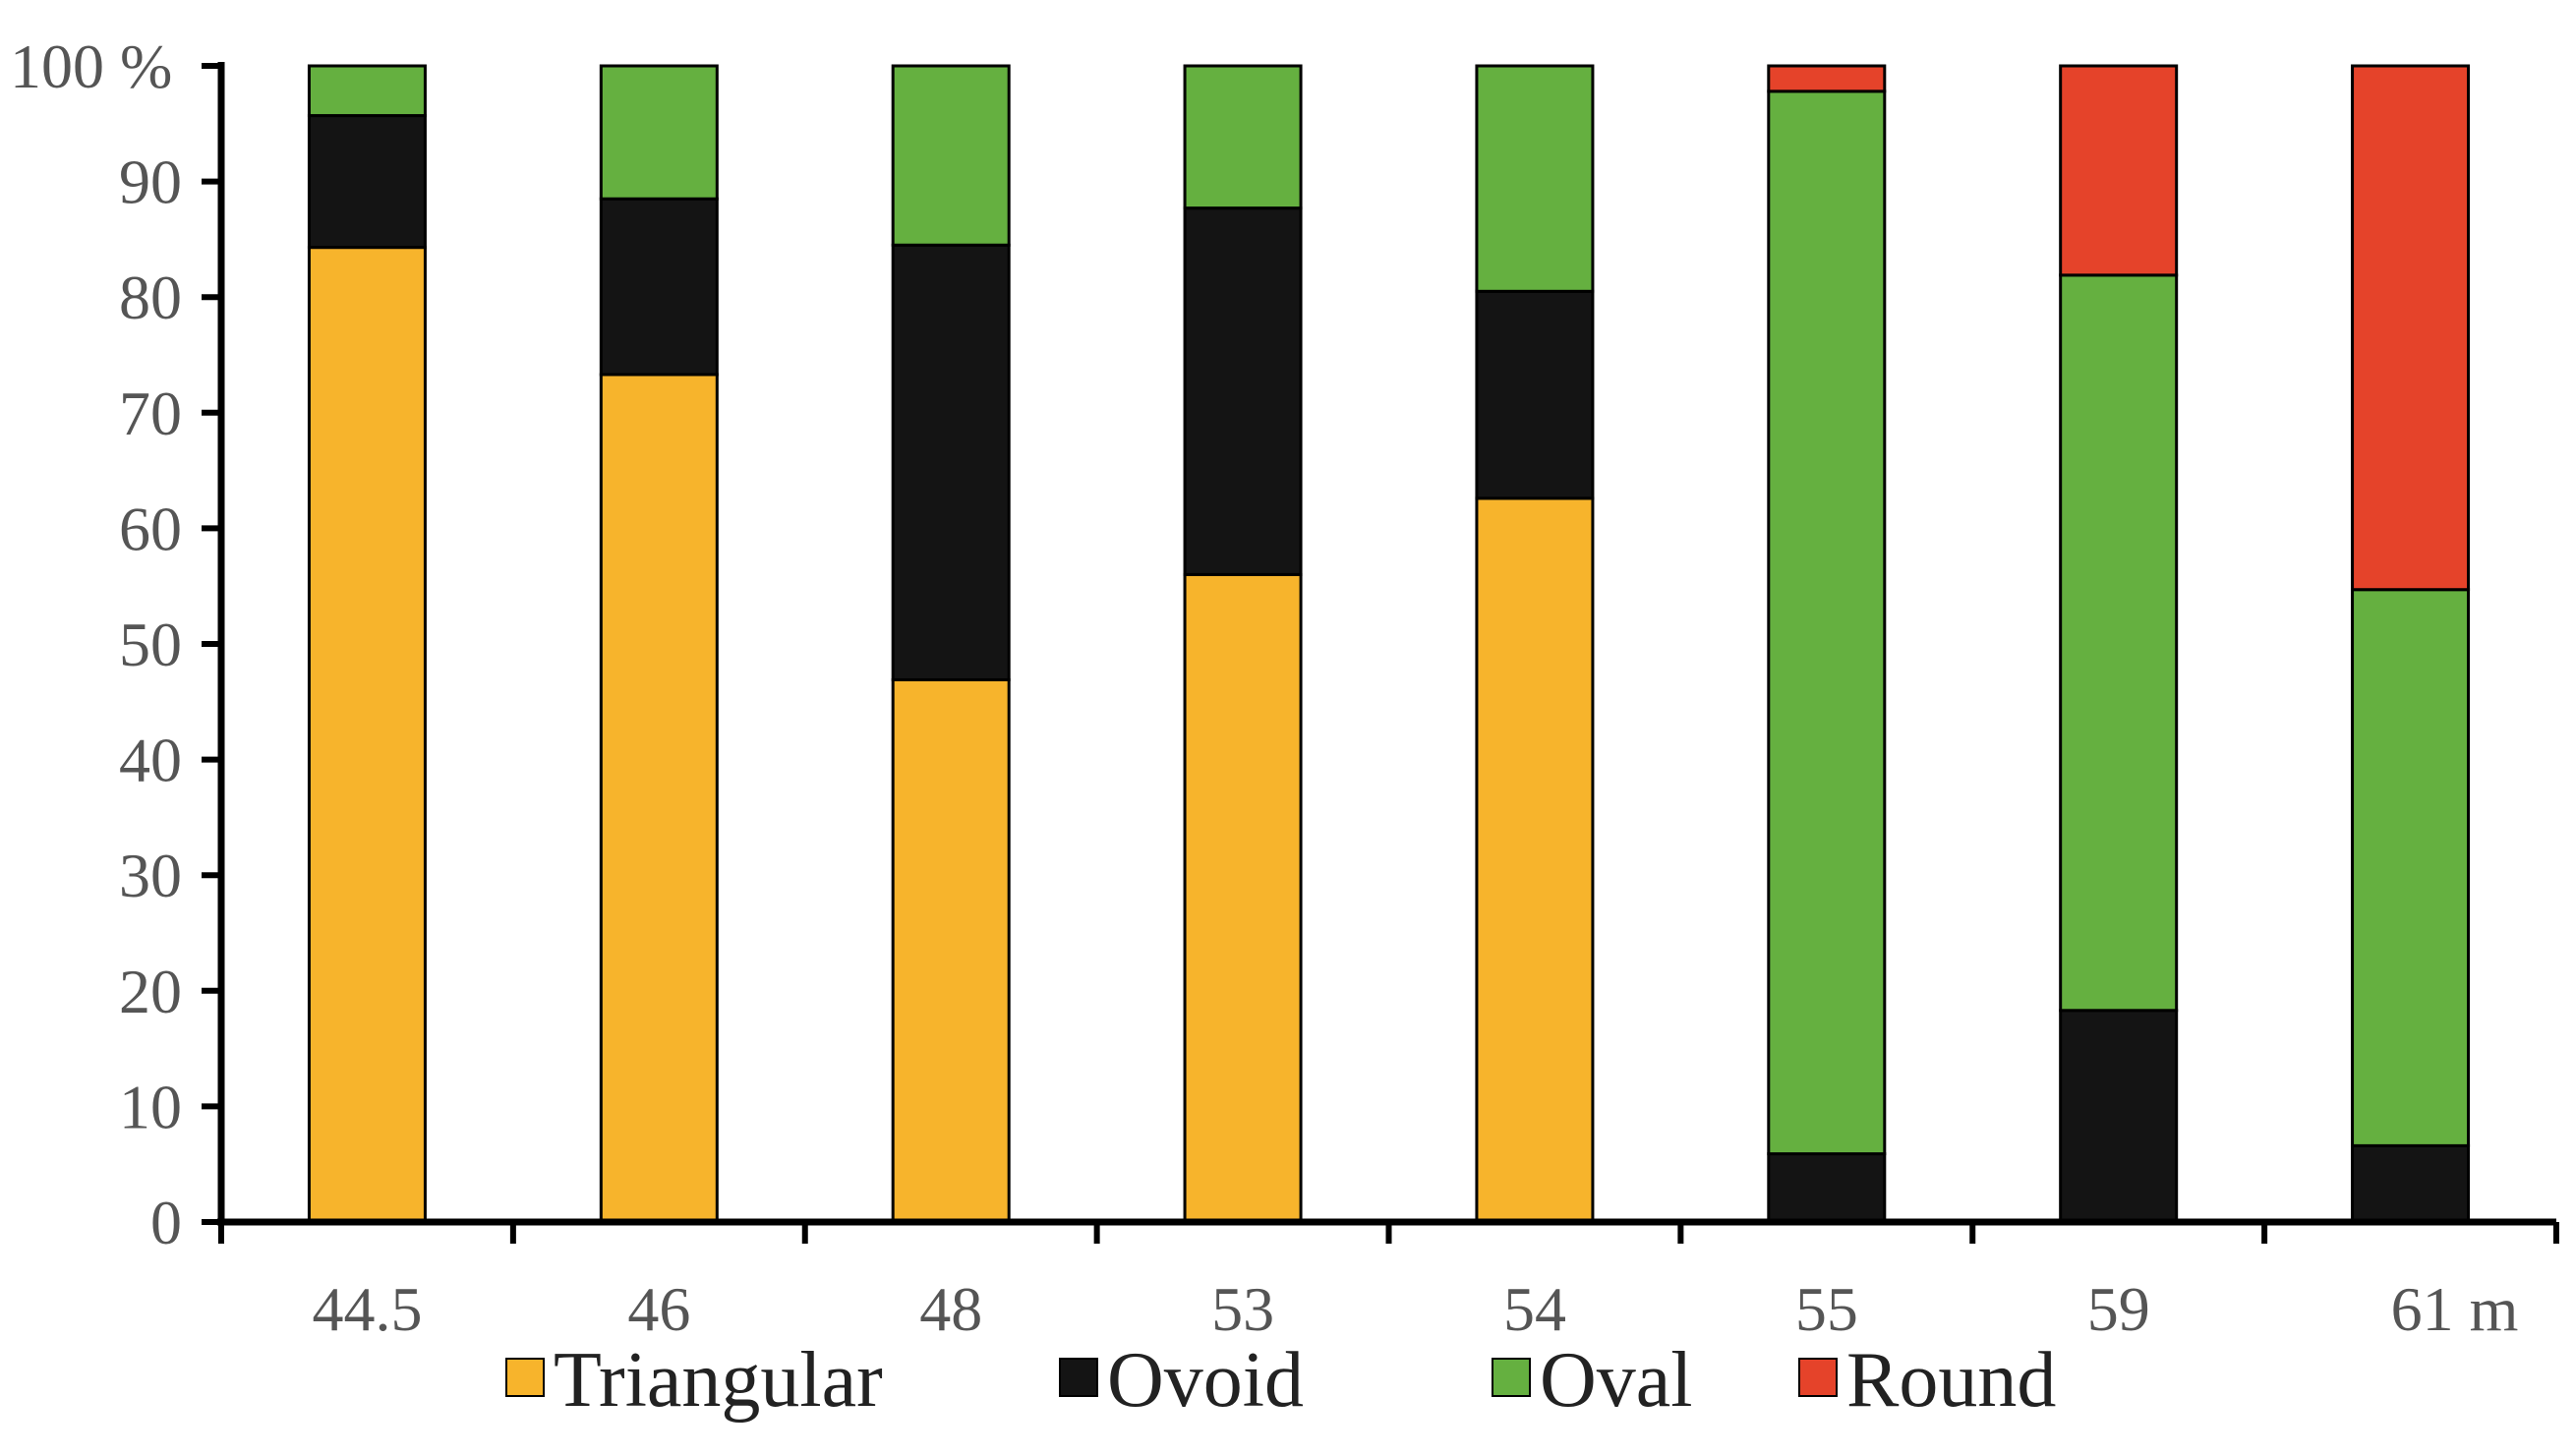 Image resolution: width=2575 pixels, height=1456 pixels. I want to click on legend-label-triangular: Triangular, so click(718, 1380).